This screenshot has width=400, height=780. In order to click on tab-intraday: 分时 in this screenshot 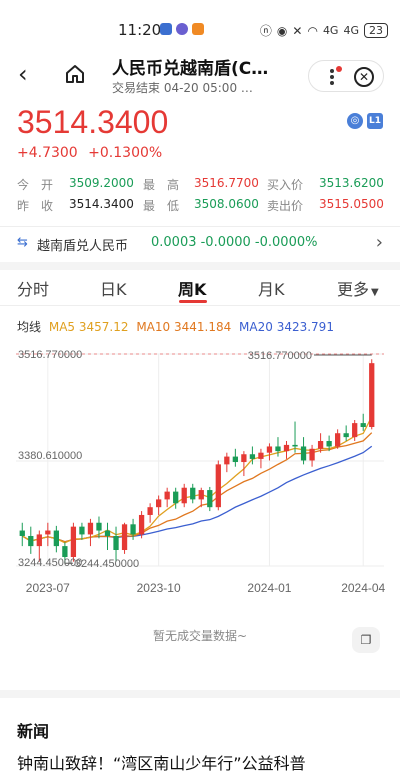, I will do `click(33, 289)`.